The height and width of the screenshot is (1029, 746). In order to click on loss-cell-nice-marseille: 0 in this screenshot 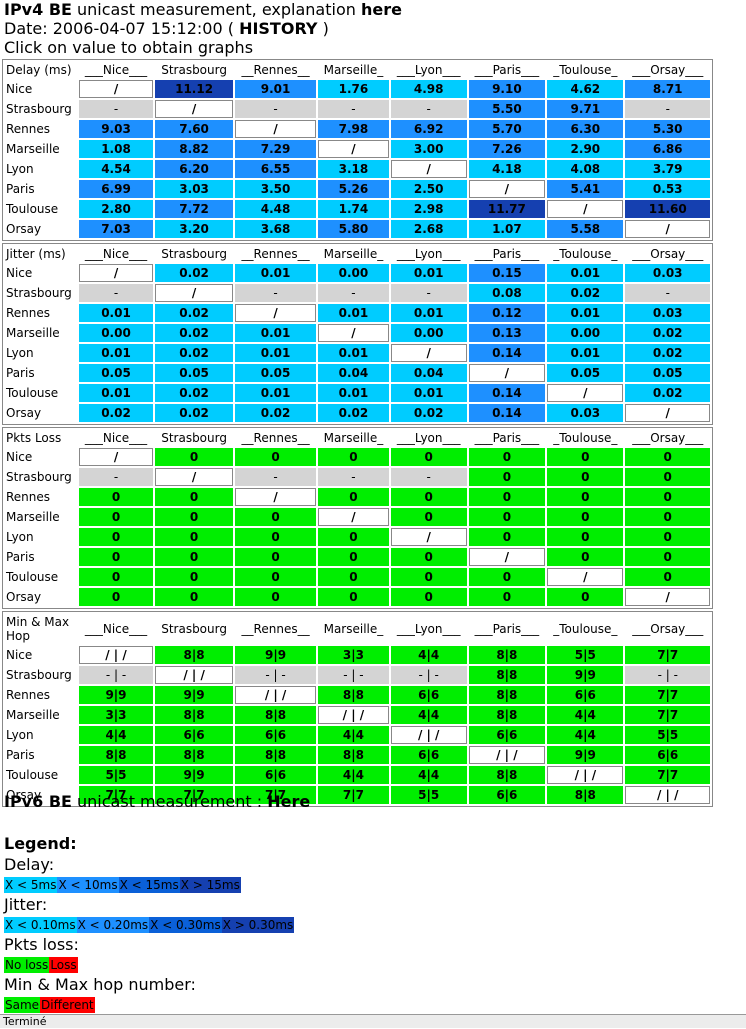, I will do `click(353, 457)`.